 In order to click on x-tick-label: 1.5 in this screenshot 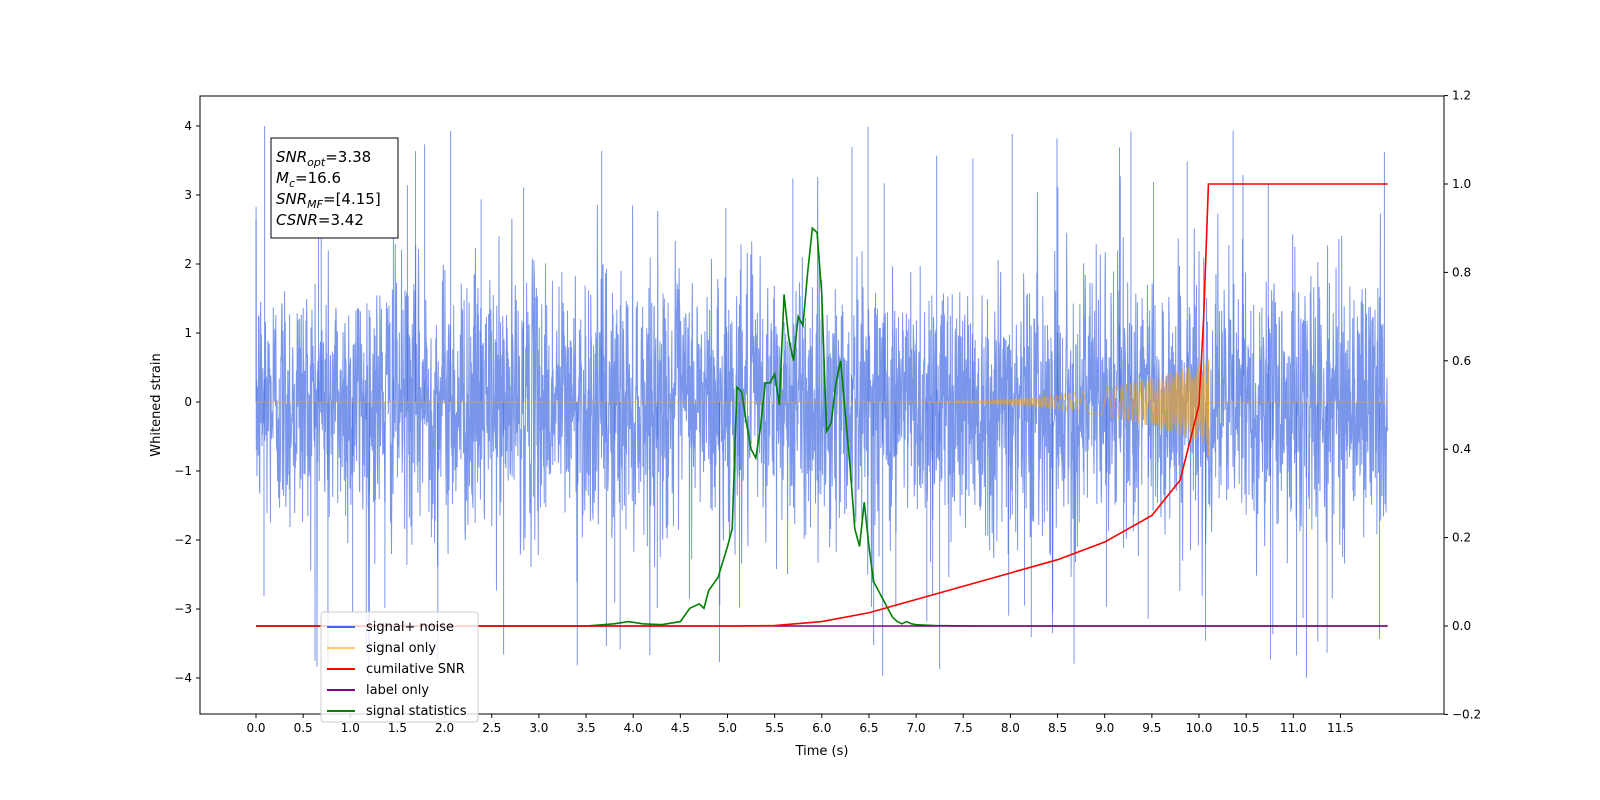, I will do `click(397, 728)`.